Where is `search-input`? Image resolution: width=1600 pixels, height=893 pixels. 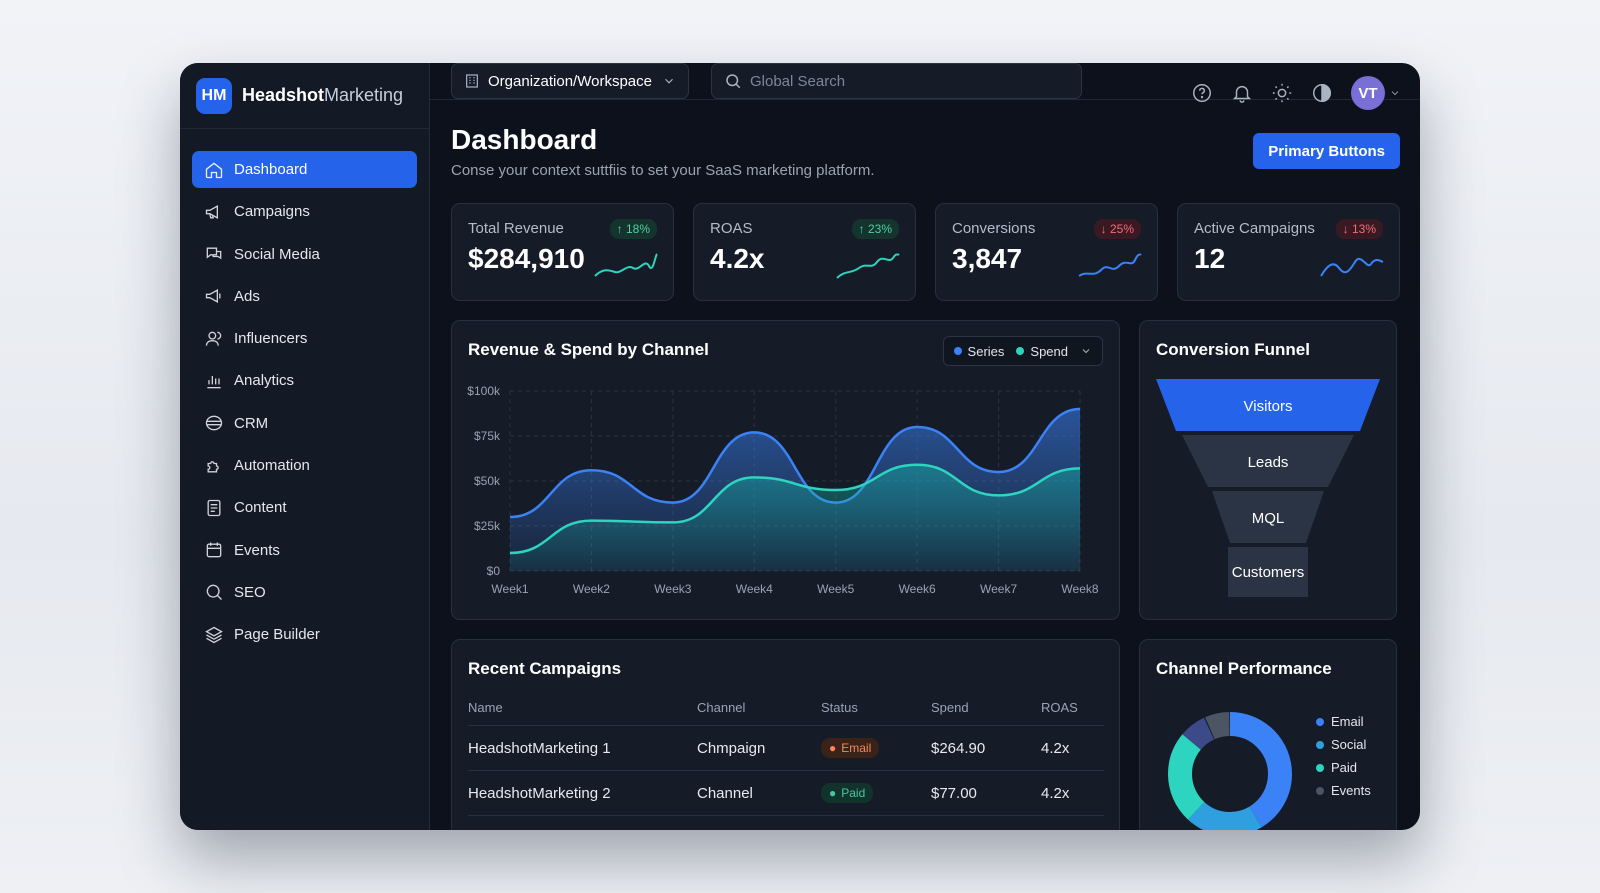
search-input is located at coordinates (900, 81).